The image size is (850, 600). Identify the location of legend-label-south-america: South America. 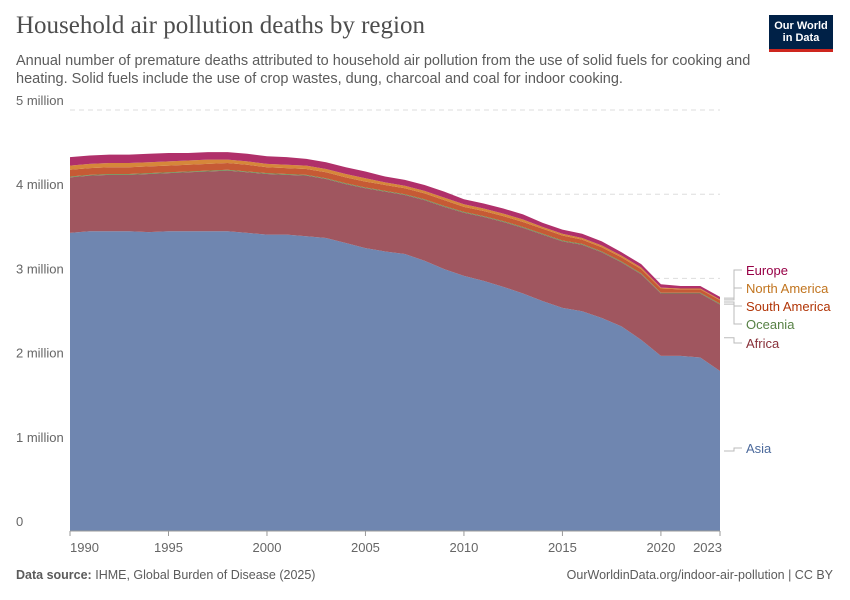
(788, 306).